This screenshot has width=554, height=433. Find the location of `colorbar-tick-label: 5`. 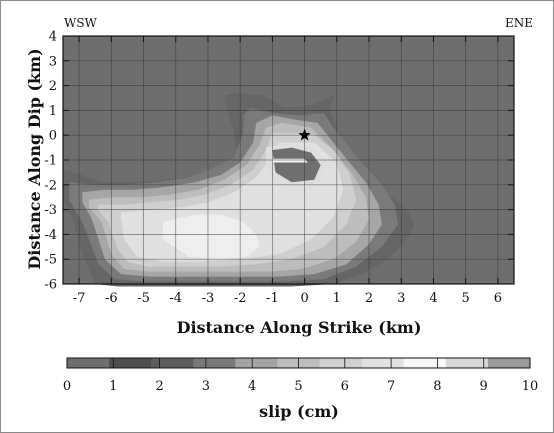

colorbar-tick-label: 5 is located at coordinates (298, 386).